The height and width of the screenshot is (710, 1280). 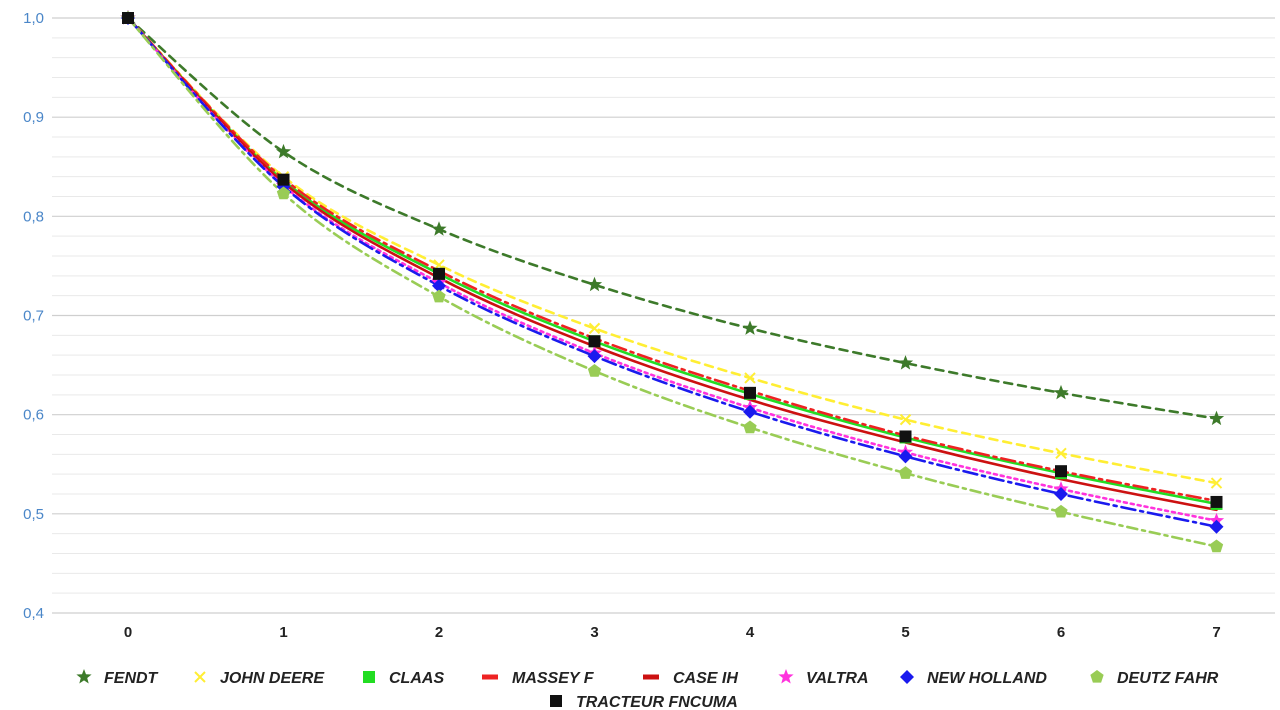 I want to click on legend-item-fendt: FENDT, so click(x=117, y=678).